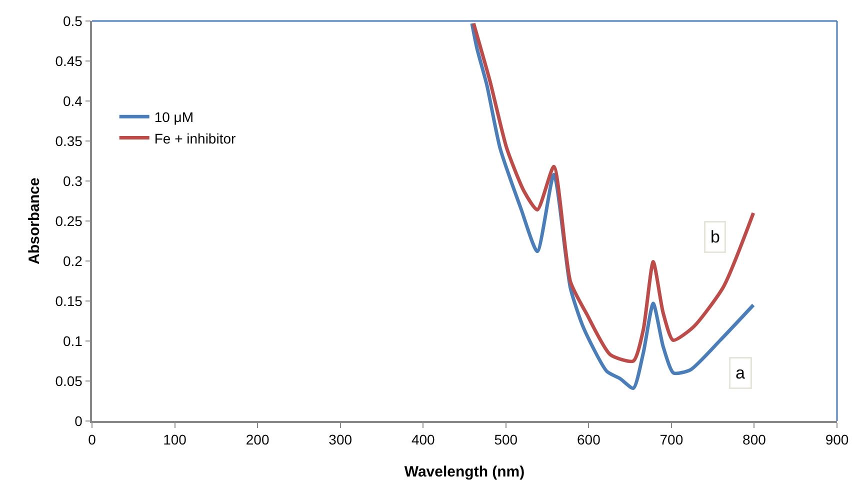 This screenshot has height=497, width=853. What do you see at coordinates (72, 340) in the screenshot?
I see `y-tick-label: 0.1` at bounding box center [72, 340].